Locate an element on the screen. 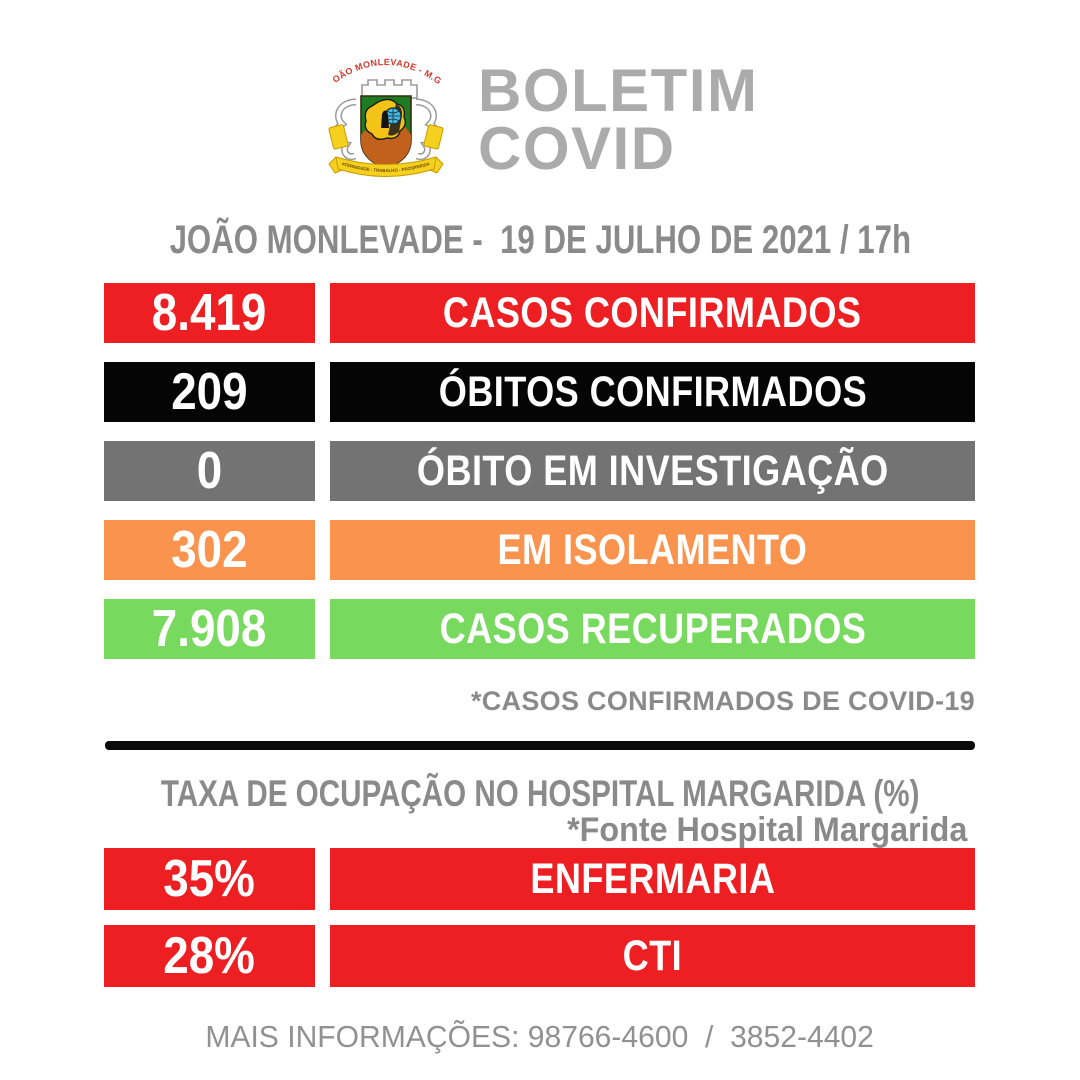  stat-row-casos-confirmados: 8.419 CASOS CONFIRMADOS is located at coordinates (539, 313).